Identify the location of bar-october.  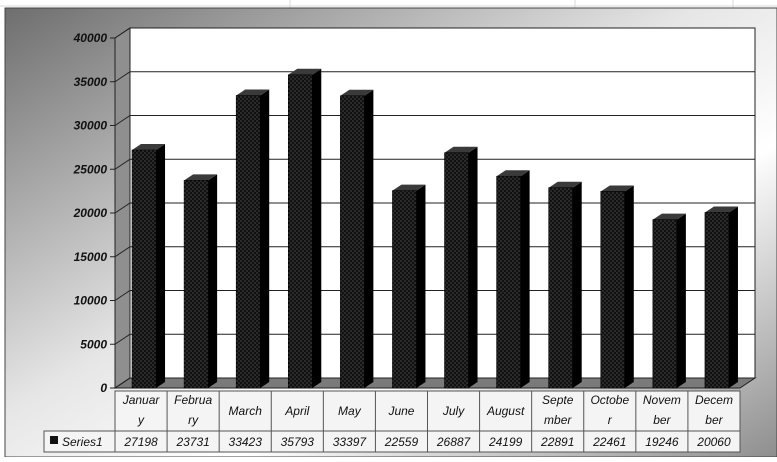
(617, 287).